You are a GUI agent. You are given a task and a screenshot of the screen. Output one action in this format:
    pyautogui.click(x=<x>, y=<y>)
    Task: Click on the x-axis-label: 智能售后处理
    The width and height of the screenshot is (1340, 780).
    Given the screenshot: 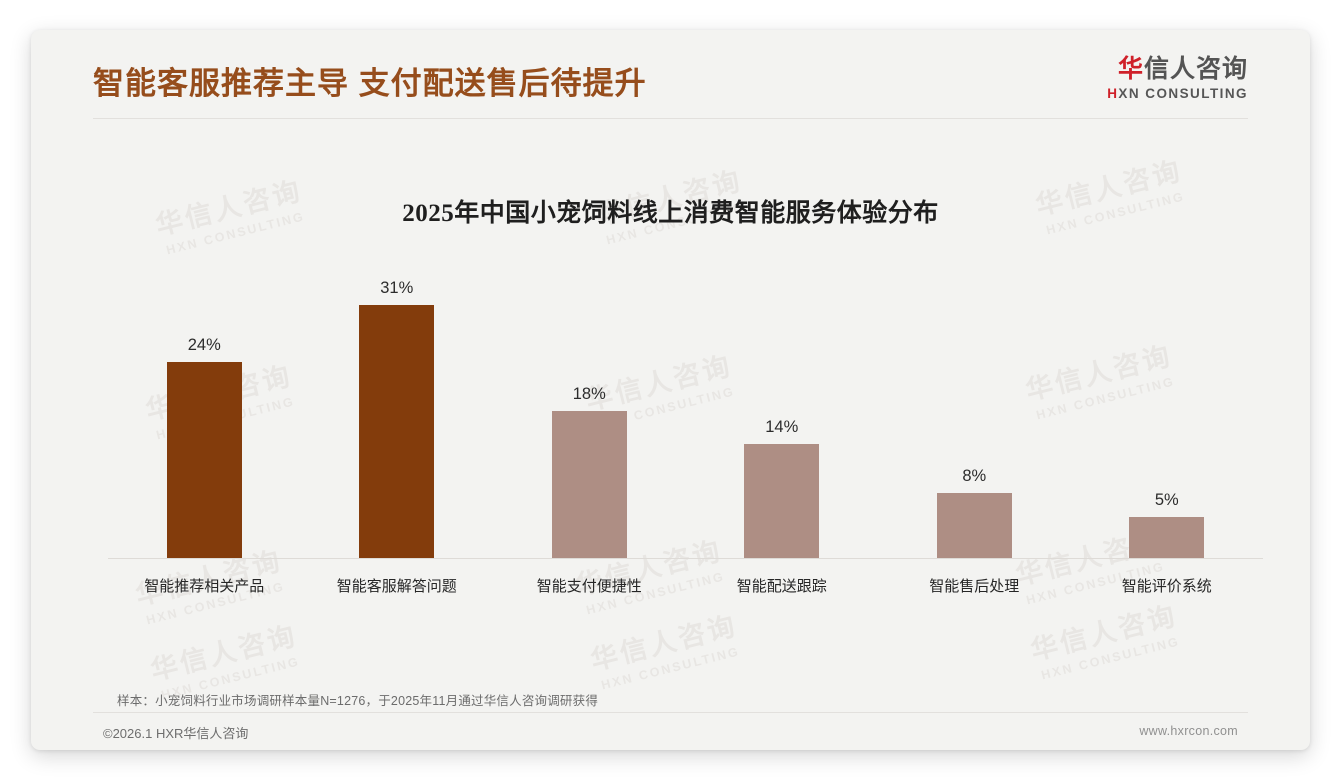 What is the action you would take?
    pyautogui.click(x=974, y=586)
    